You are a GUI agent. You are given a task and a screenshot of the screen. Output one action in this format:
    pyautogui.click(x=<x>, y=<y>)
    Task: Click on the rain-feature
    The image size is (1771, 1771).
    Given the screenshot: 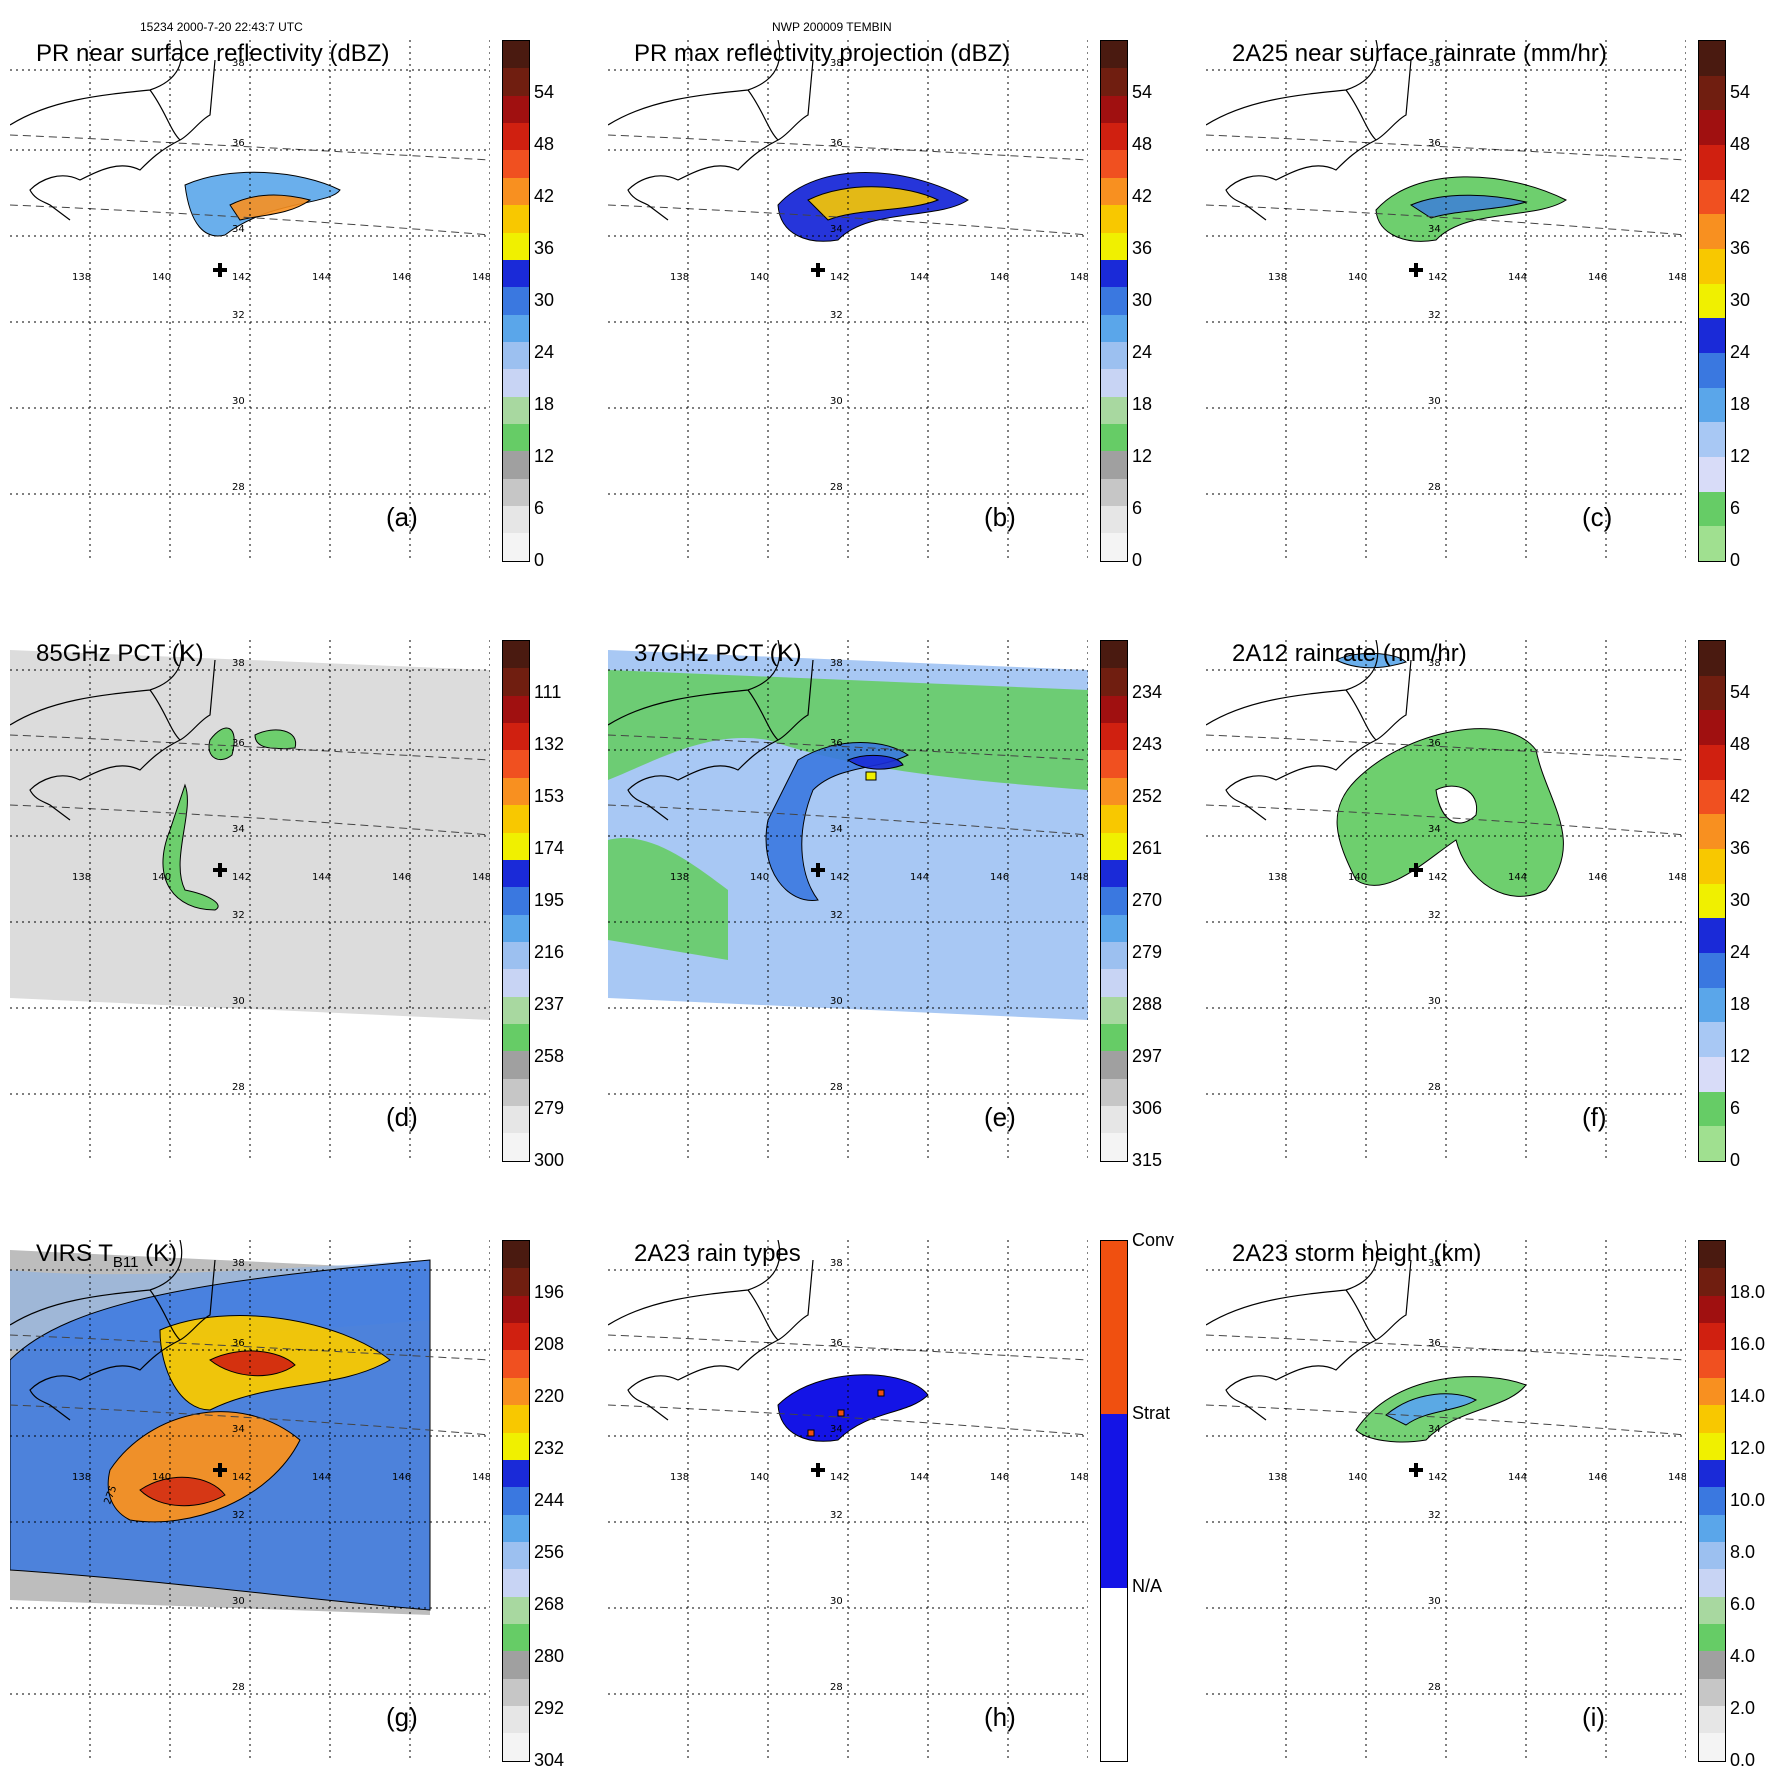 What is the action you would take?
    pyautogui.click(x=875, y=762)
    